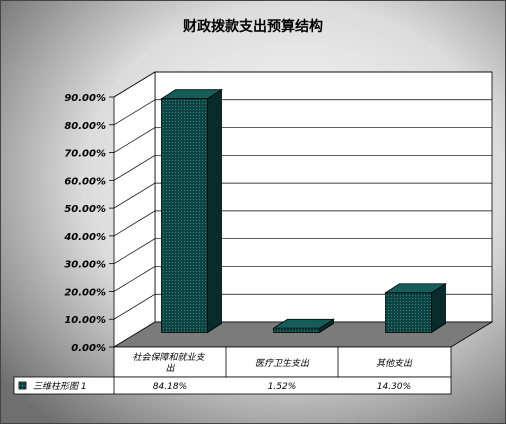  I want to click on legend-swatch-dots, so click(22, 385).